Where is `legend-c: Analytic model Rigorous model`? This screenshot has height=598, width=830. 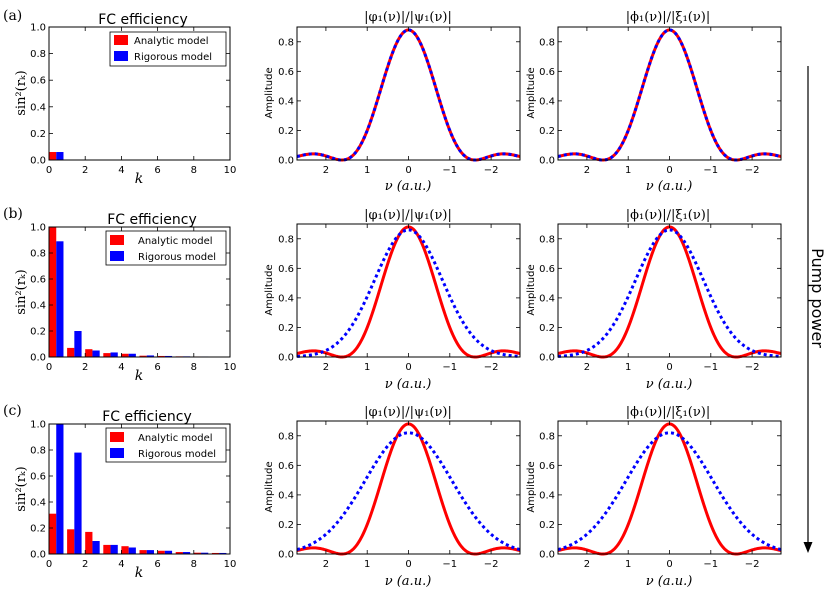 legend-c: Analytic model Rigorous model is located at coordinates (166, 445).